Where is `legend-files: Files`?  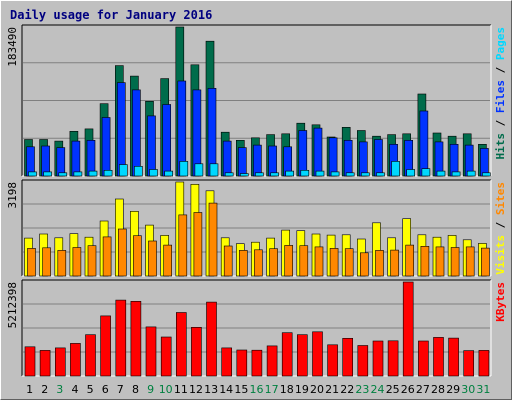 legend-files: Files is located at coordinates (500, 96).